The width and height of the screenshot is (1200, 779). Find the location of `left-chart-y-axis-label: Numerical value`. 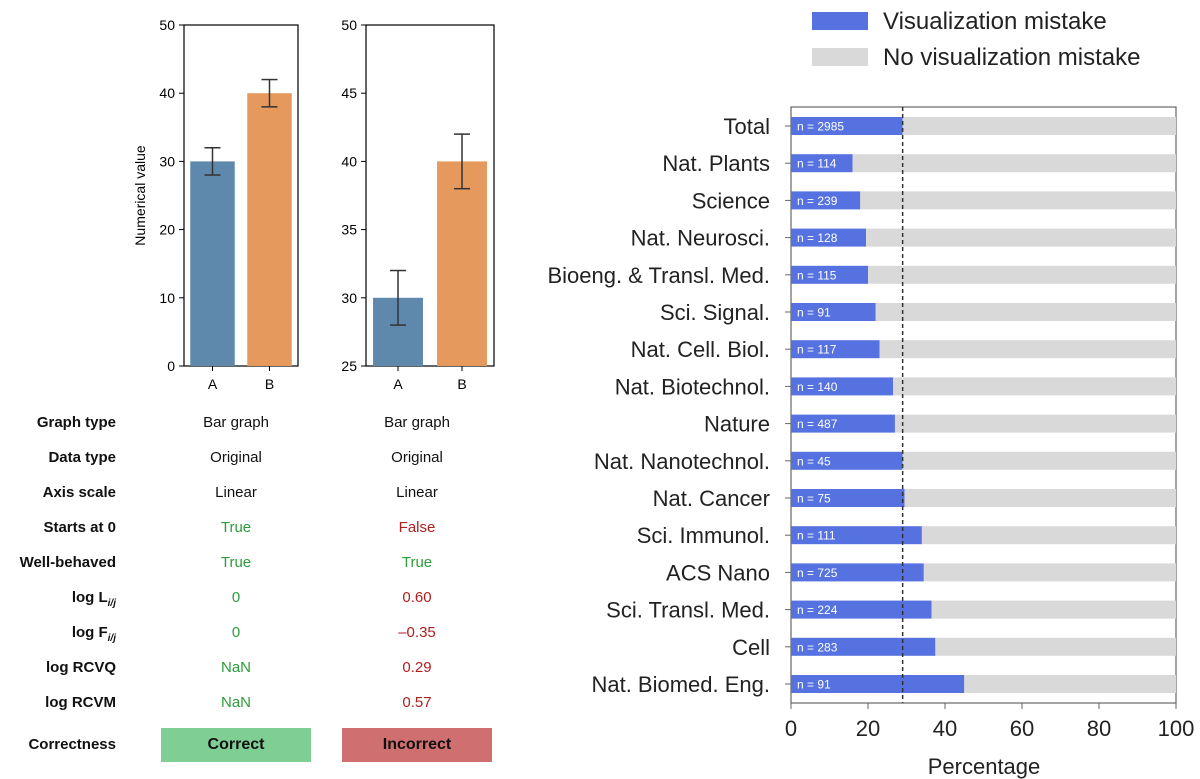

left-chart-y-axis-label: Numerical value is located at coordinates (140, 195).